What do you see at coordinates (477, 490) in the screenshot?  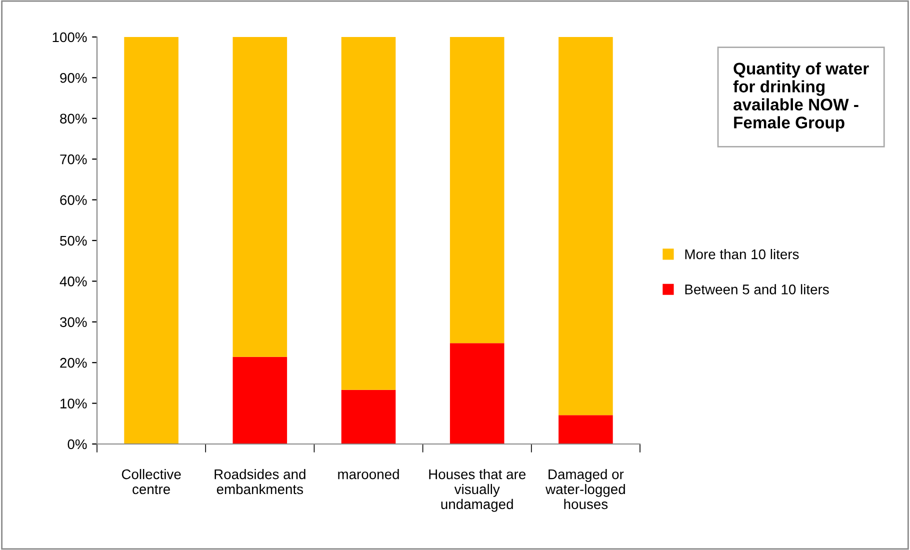 I see `x-tick-label: Houses that are visually undamaged` at bounding box center [477, 490].